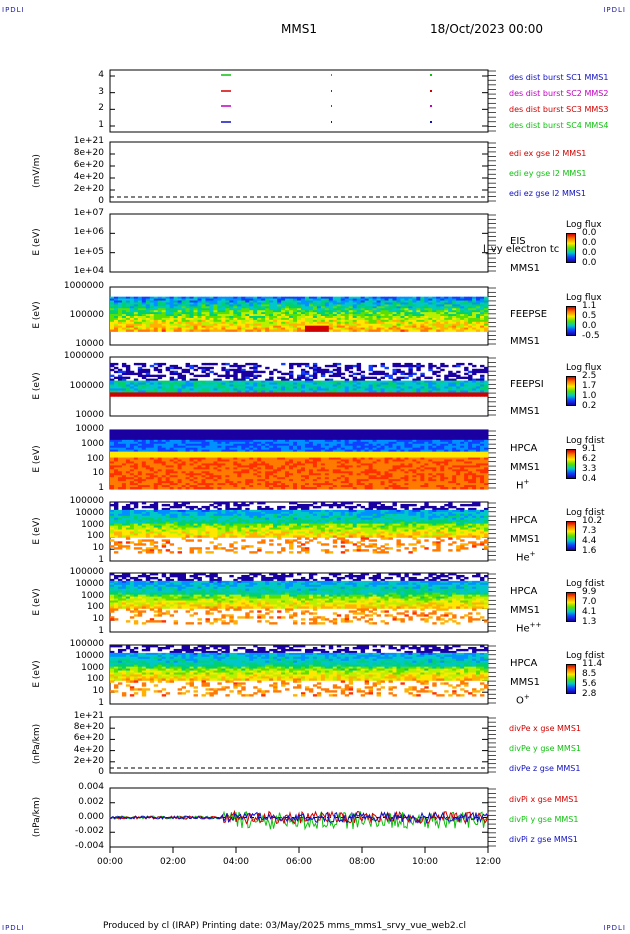  What do you see at coordinates (547, 193) in the screenshot?
I see `legend-entry: edi ez gse l2 MMS1` at bounding box center [547, 193].